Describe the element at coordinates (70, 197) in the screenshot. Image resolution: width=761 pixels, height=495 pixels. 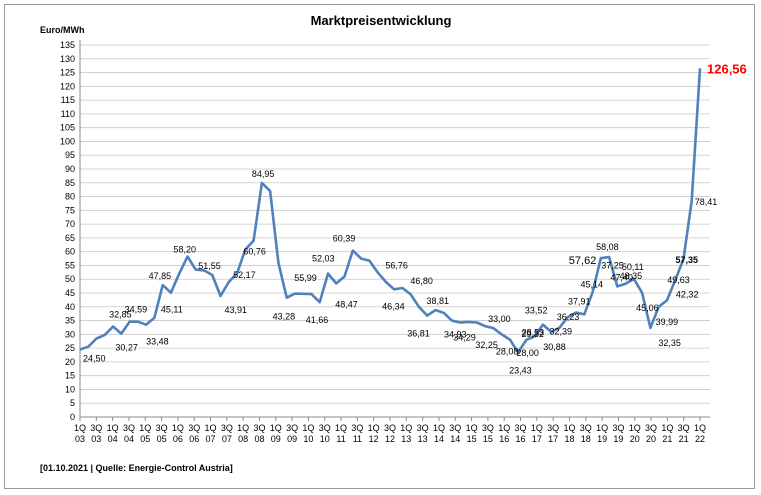
I see `y-tick-label: 80` at that location.